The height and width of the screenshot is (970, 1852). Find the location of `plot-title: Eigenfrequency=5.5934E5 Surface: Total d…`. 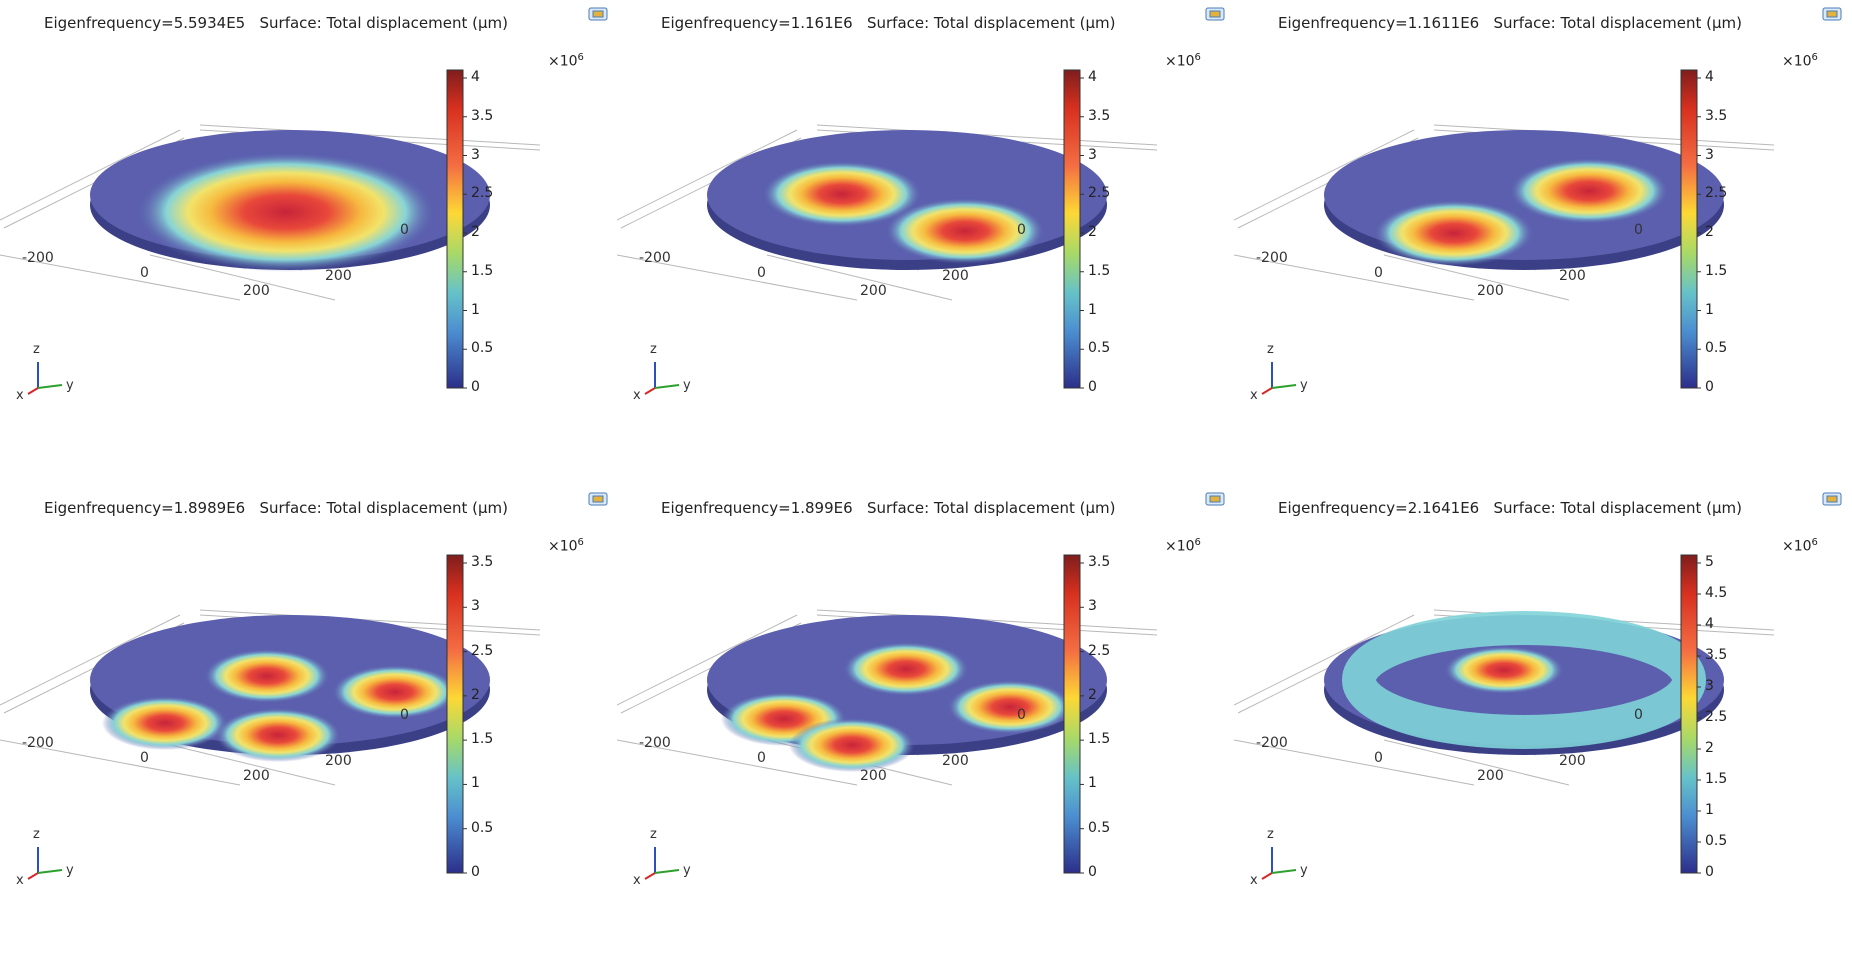

plot-title: Eigenfrequency=5.5934E5 Surface: Total d… is located at coordinates (276, 23).